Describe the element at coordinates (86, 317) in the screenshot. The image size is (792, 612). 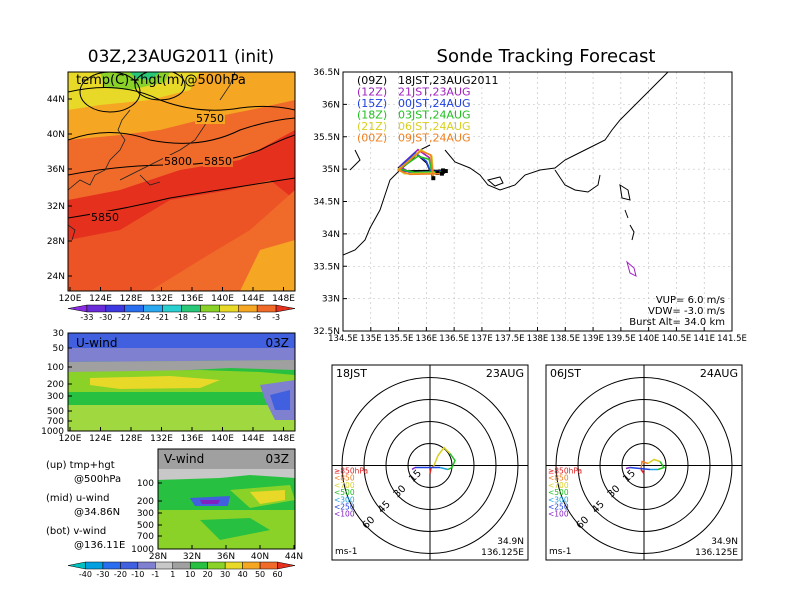
I see `colorbar-label: -33` at that location.